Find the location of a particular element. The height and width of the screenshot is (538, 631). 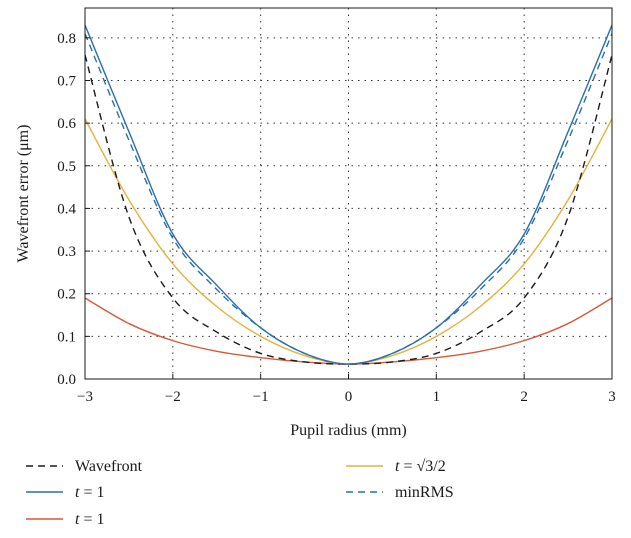

legend: Wavefront t = 1 t = 1 t = √3/2 minRMS is located at coordinates (240, 493).